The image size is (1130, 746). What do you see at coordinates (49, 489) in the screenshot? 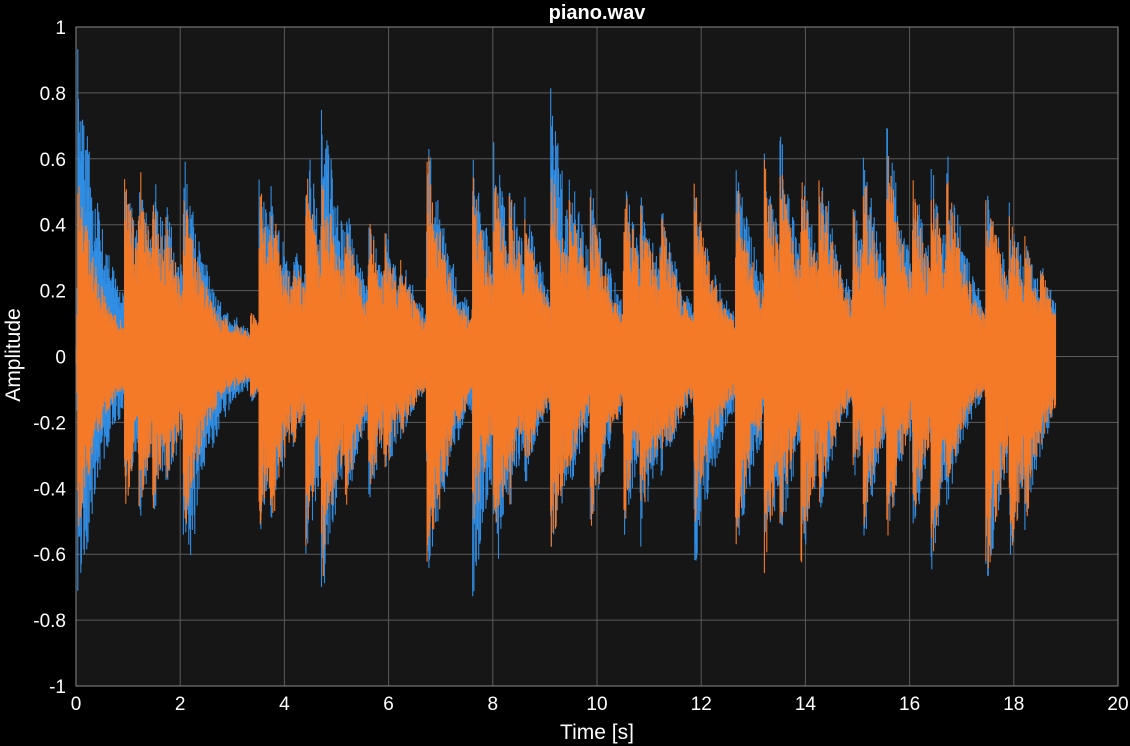
I see `y-tick-label: -0.4` at bounding box center [49, 489].